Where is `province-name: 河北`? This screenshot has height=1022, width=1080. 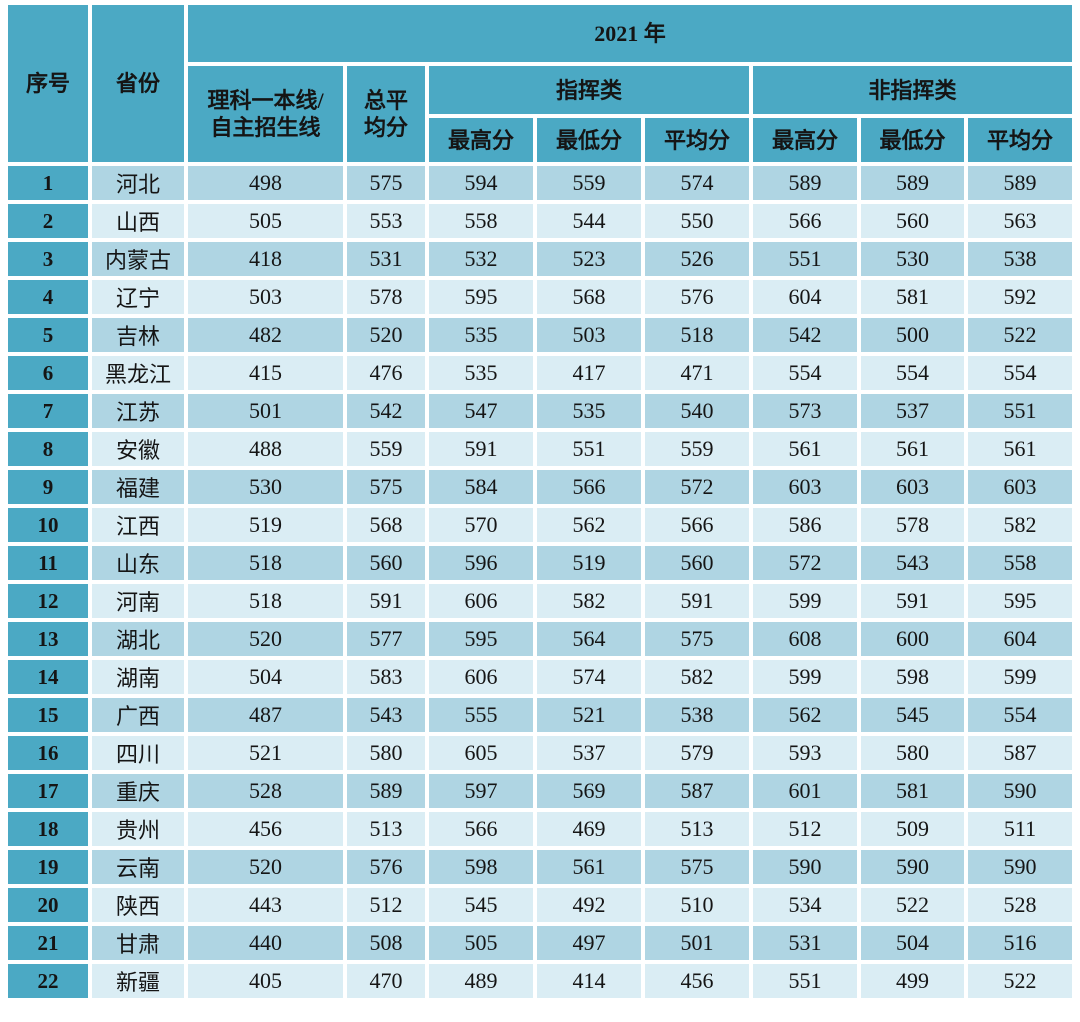 province-name: 河北 is located at coordinates (138, 183).